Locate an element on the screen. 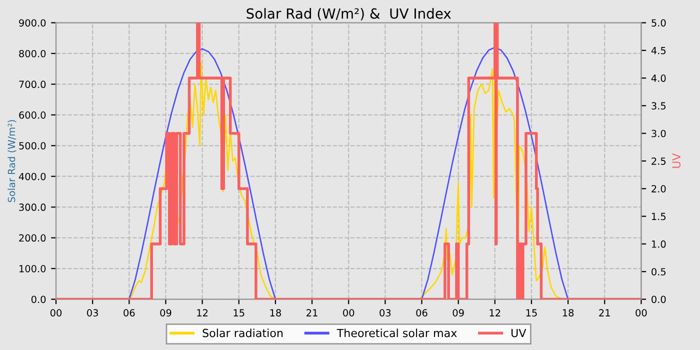  y2-tick-label: 4.5 is located at coordinates (658, 50).